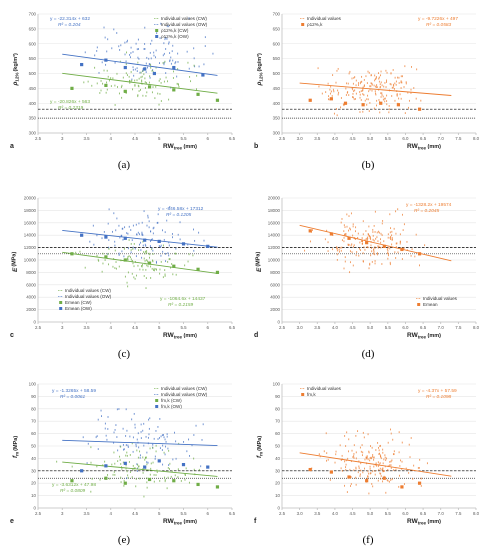 The image size is (491, 550). What do you see at coordinates (282, 513) in the screenshot?
I see `x-tick-label: 2.5` at bounding box center [282, 513].